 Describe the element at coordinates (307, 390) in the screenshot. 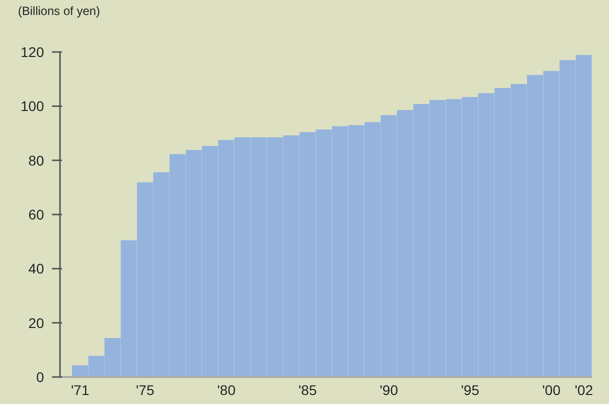

I see `x-tick-label: '85` at that location.